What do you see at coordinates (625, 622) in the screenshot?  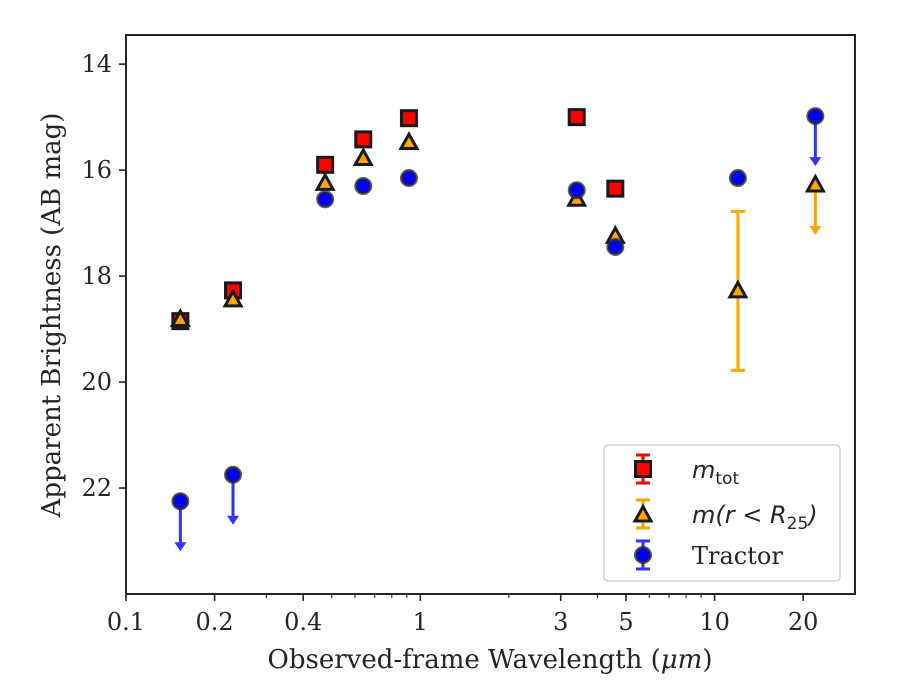 I see `x-tick-label: 5` at bounding box center [625, 622].